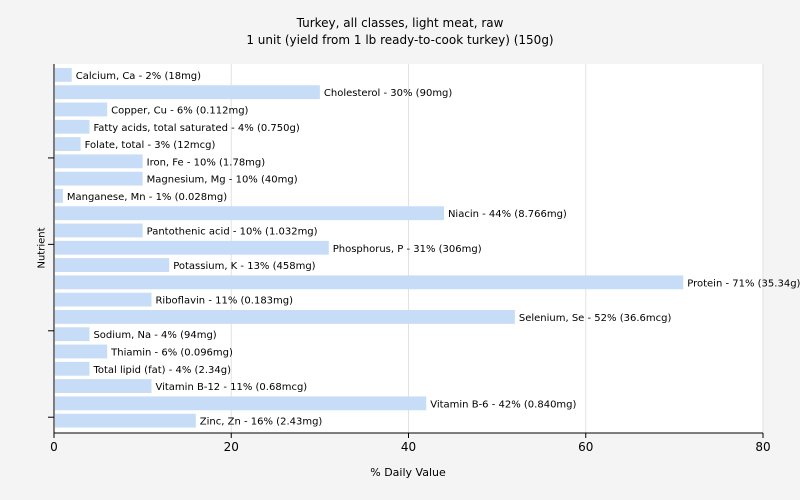 The height and width of the screenshot is (500, 800). I want to click on bar-label: Iron, Fe - 10% (1.78mg), so click(206, 162).